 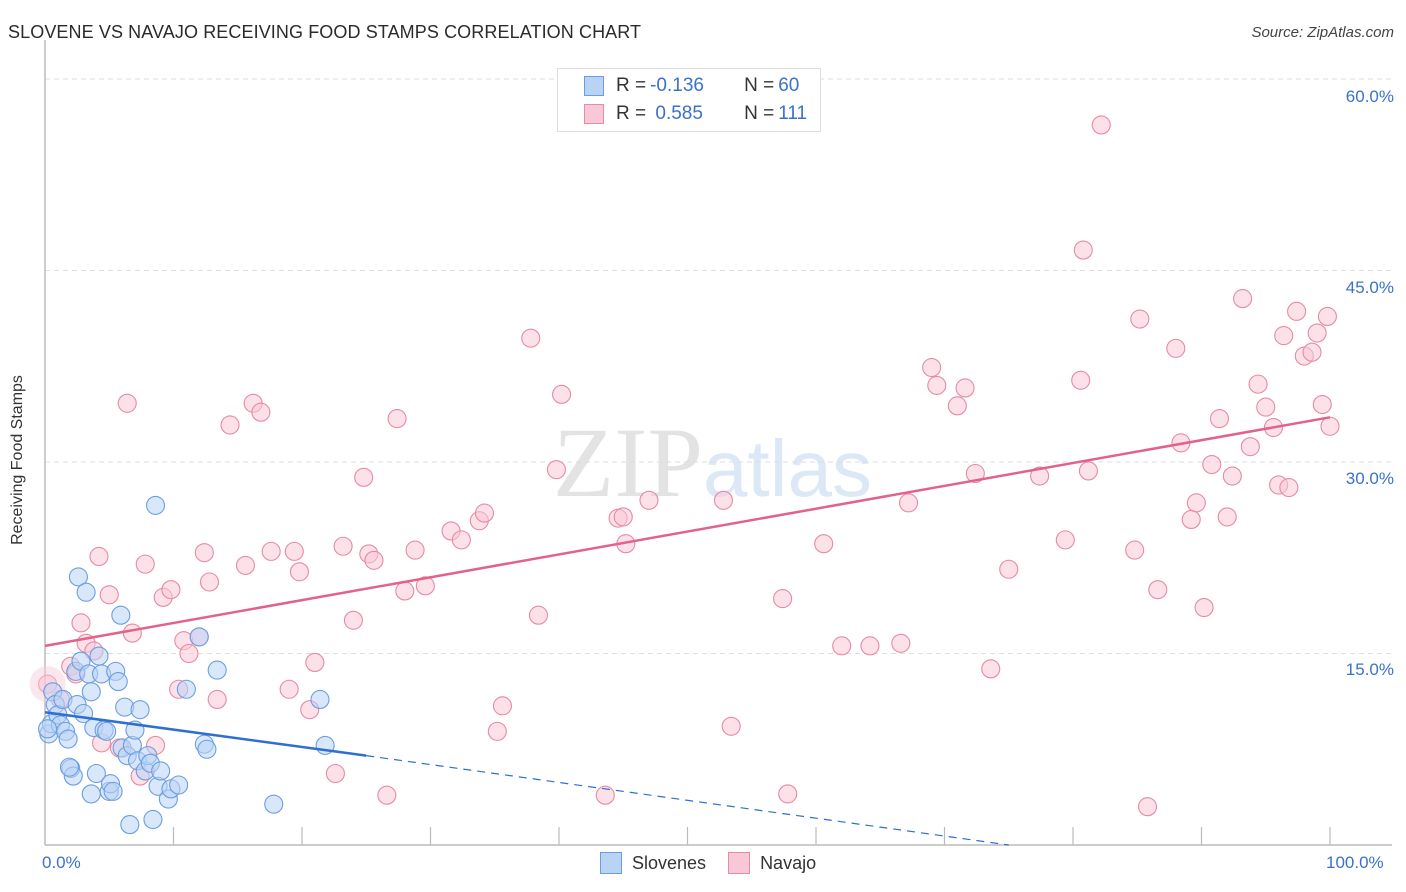 I want to click on n-value-navajo: 111, so click(x=793, y=113).